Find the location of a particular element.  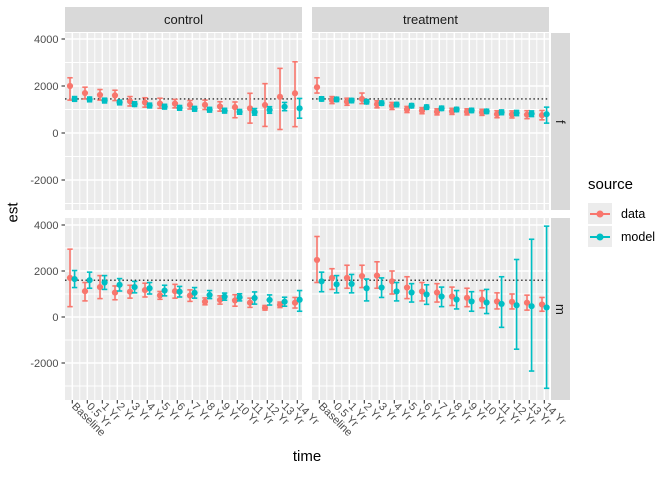

legend-item-model: model is located at coordinates (621, 236).